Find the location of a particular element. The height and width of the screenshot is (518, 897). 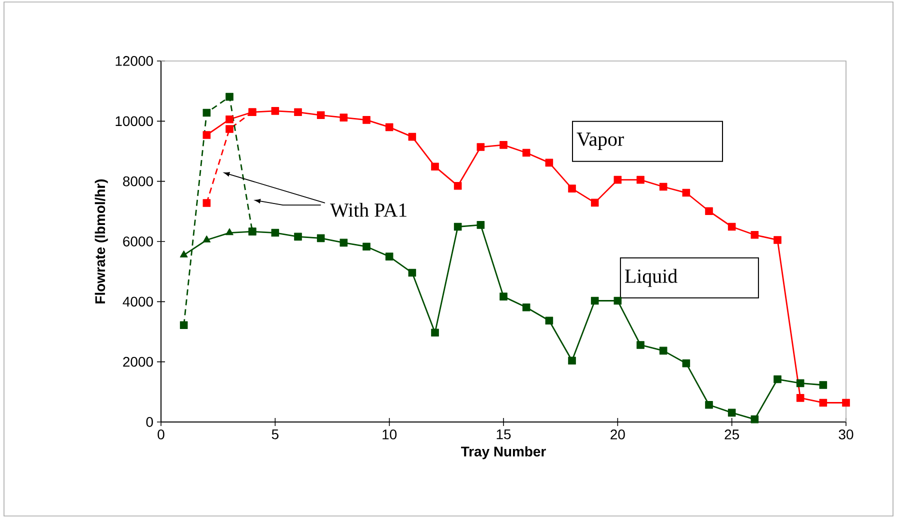

y-tick-label: 8000 is located at coordinates (138, 181).